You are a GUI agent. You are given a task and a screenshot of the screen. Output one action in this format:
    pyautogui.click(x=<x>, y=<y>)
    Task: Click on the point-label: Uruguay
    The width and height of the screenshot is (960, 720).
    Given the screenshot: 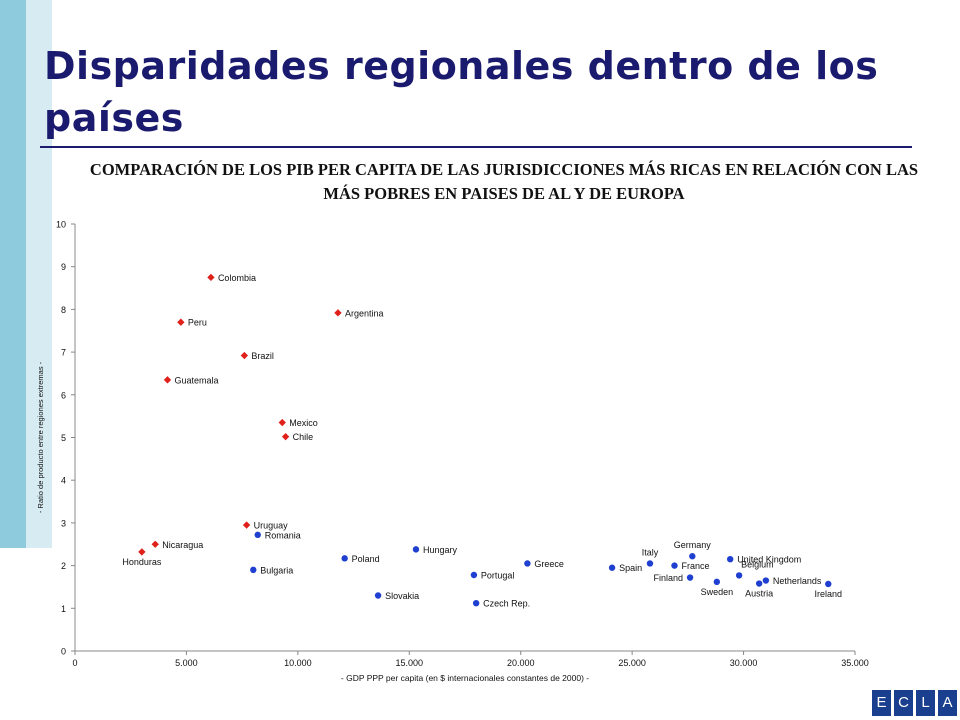 What is the action you would take?
    pyautogui.click(x=271, y=526)
    